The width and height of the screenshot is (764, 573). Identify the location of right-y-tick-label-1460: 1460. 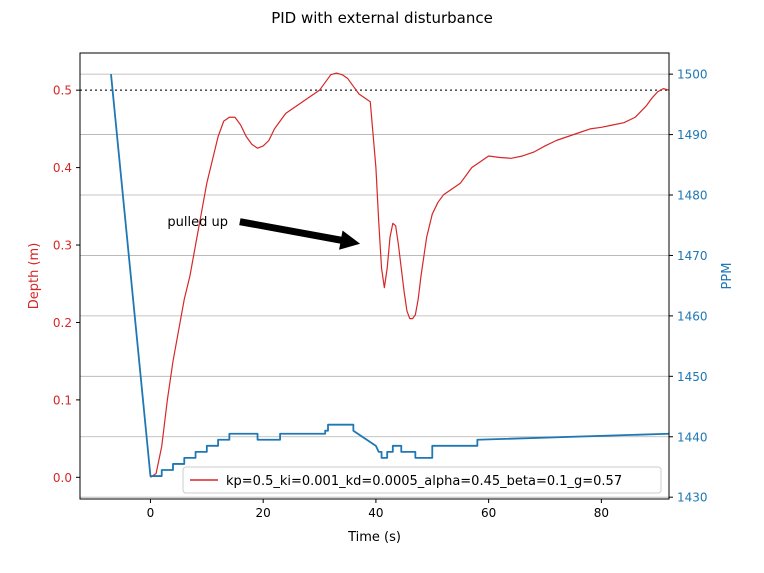
(692, 316).